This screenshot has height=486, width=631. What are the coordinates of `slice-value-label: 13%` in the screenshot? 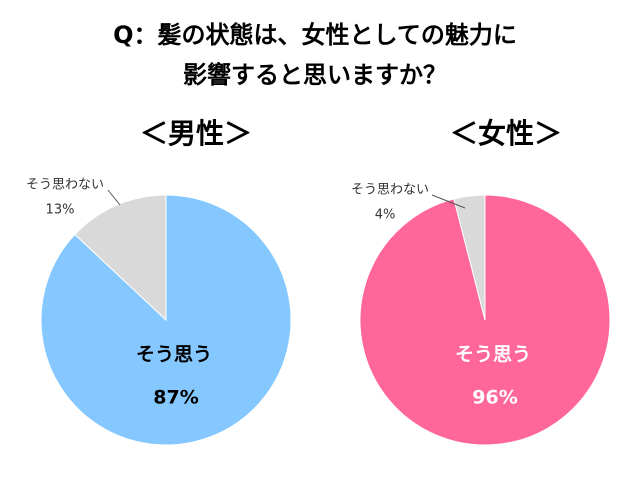 It's located at (60, 210).